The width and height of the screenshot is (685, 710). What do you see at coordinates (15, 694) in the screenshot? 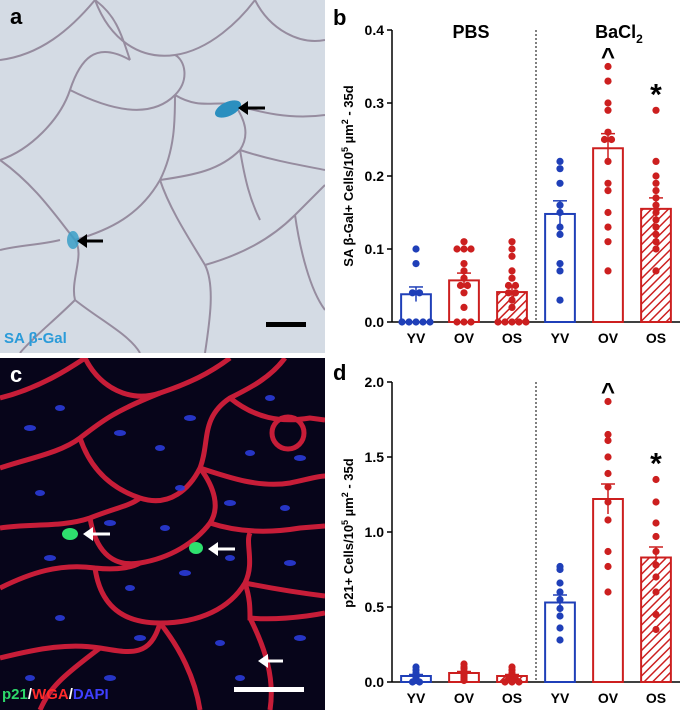
I see `legend-p21: p21` at bounding box center [15, 694].